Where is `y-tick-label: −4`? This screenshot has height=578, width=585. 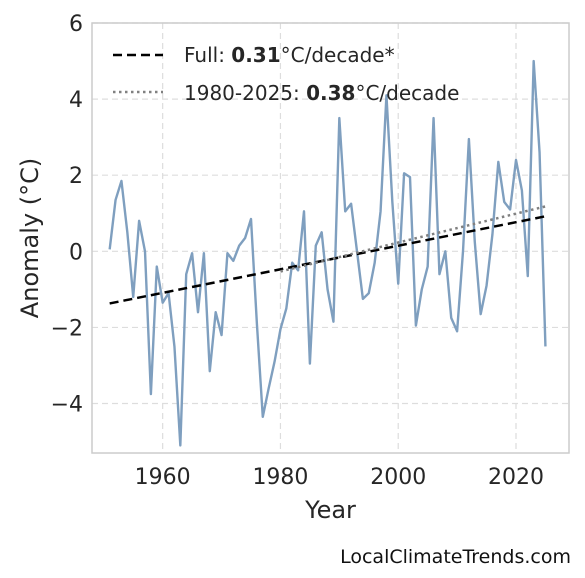 y-tick-label: −4 is located at coordinates (67, 405).